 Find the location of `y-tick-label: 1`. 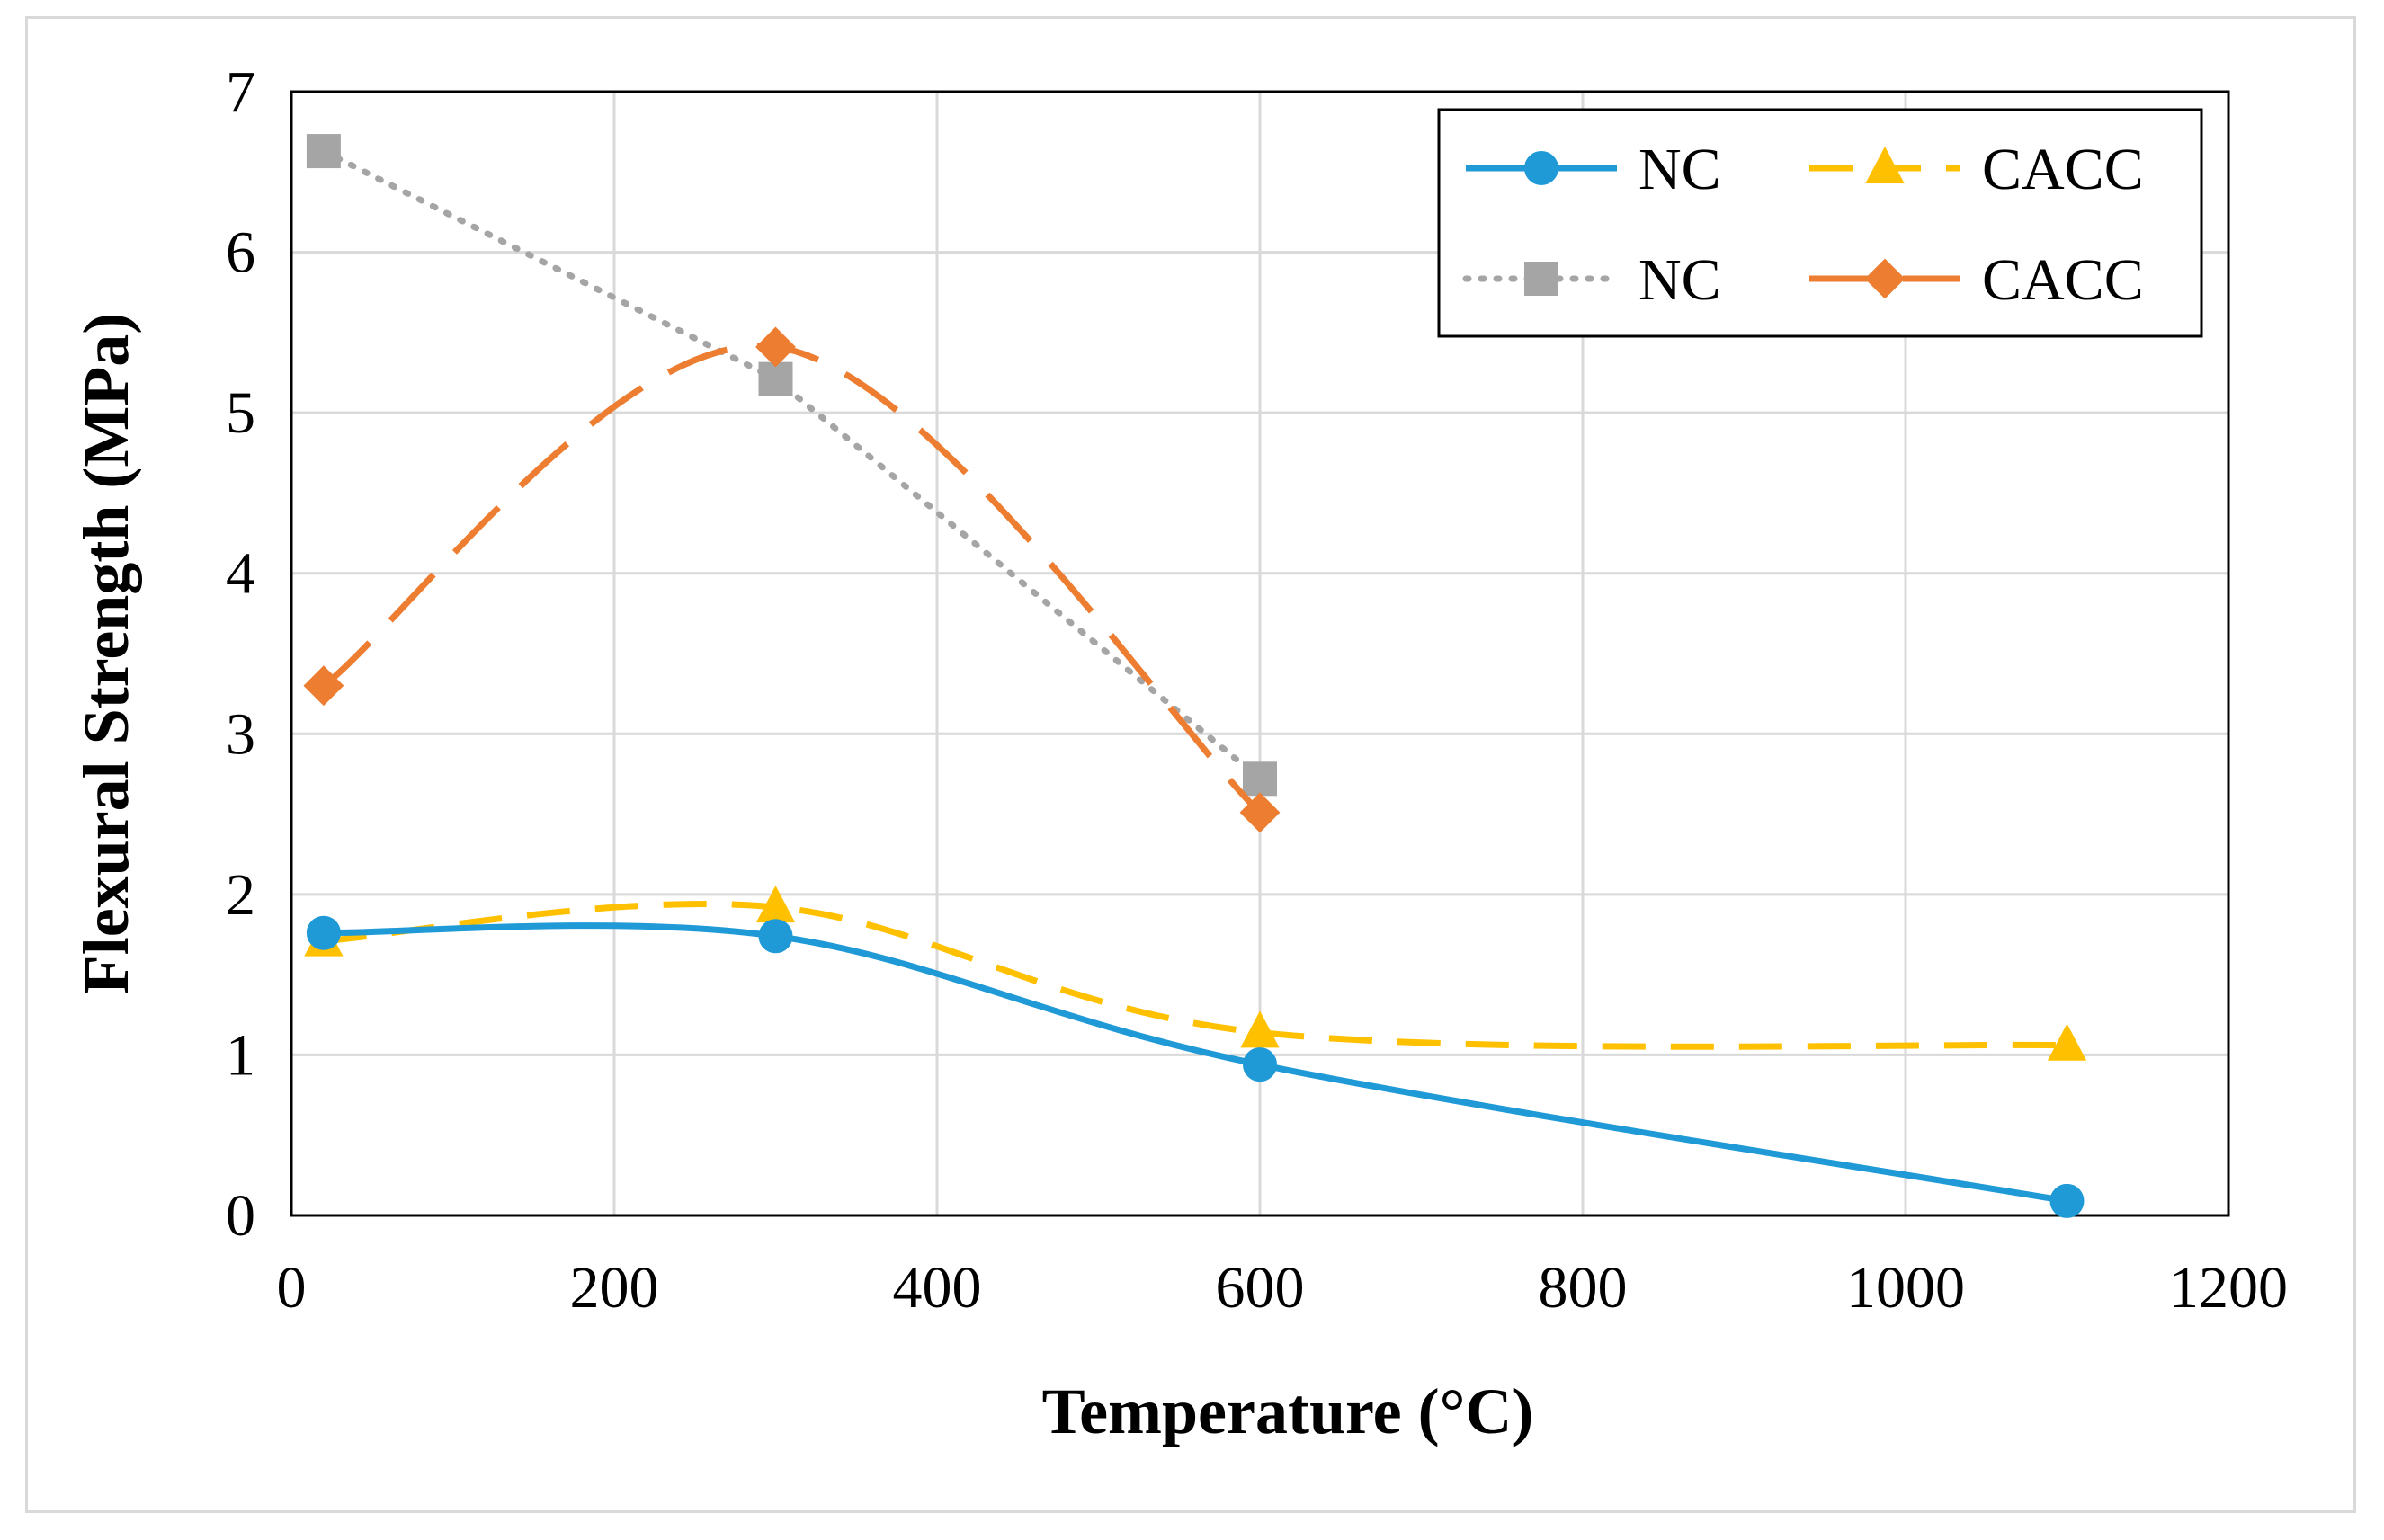

y-tick-label: 1 is located at coordinates (240, 1055).